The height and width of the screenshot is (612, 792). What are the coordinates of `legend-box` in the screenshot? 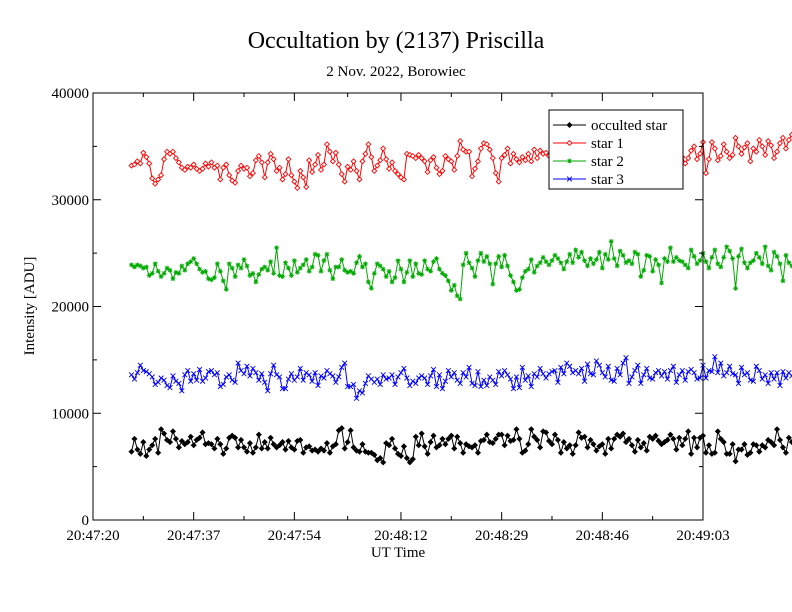 It's located at (616, 149).